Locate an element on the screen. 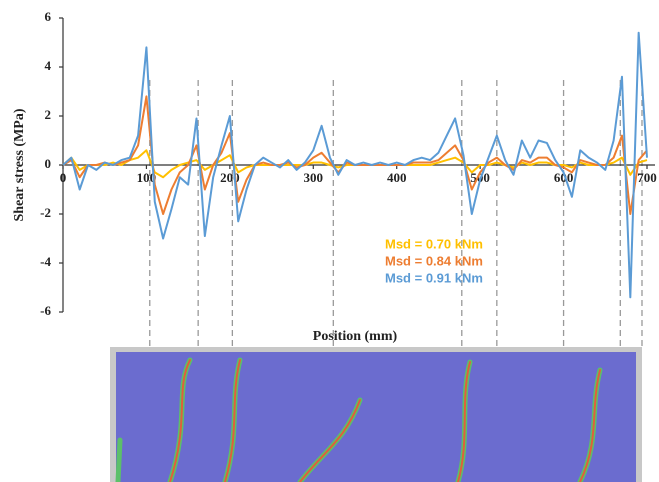 The height and width of the screenshot is (482, 659). y-tick-label: 6 is located at coordinates (48, 16).